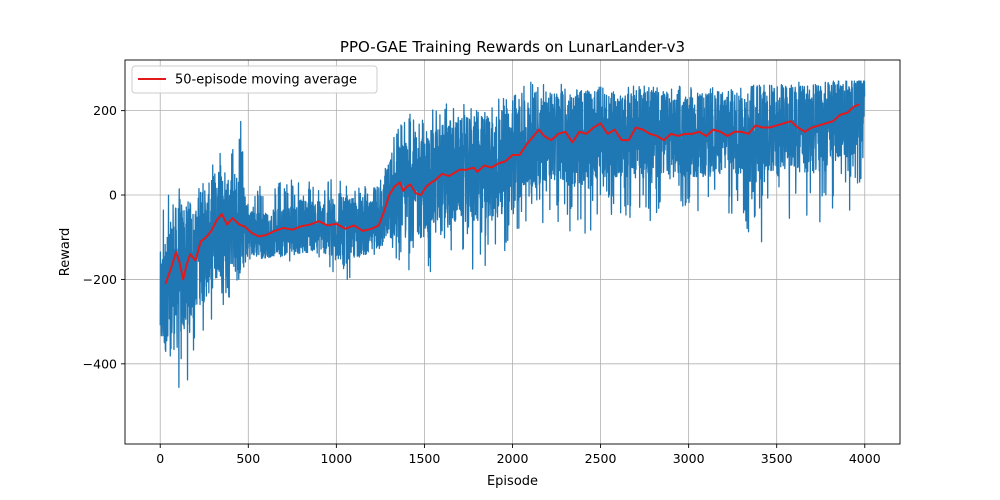 The width and height of the screenshot is (1000, 500). Describe the element at coordinates (160, 458) in the screenshot. I see `x-tick-label: 0` at that location.